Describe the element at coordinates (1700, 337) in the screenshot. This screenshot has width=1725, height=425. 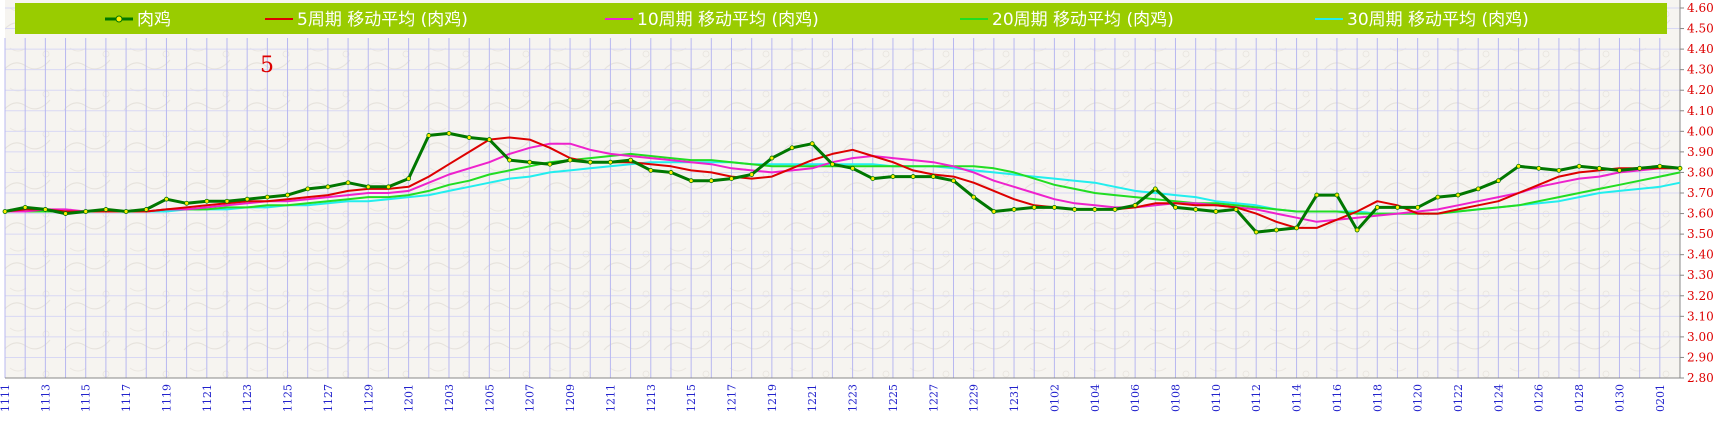
I see `y-tick-label: 3.00` at that location.